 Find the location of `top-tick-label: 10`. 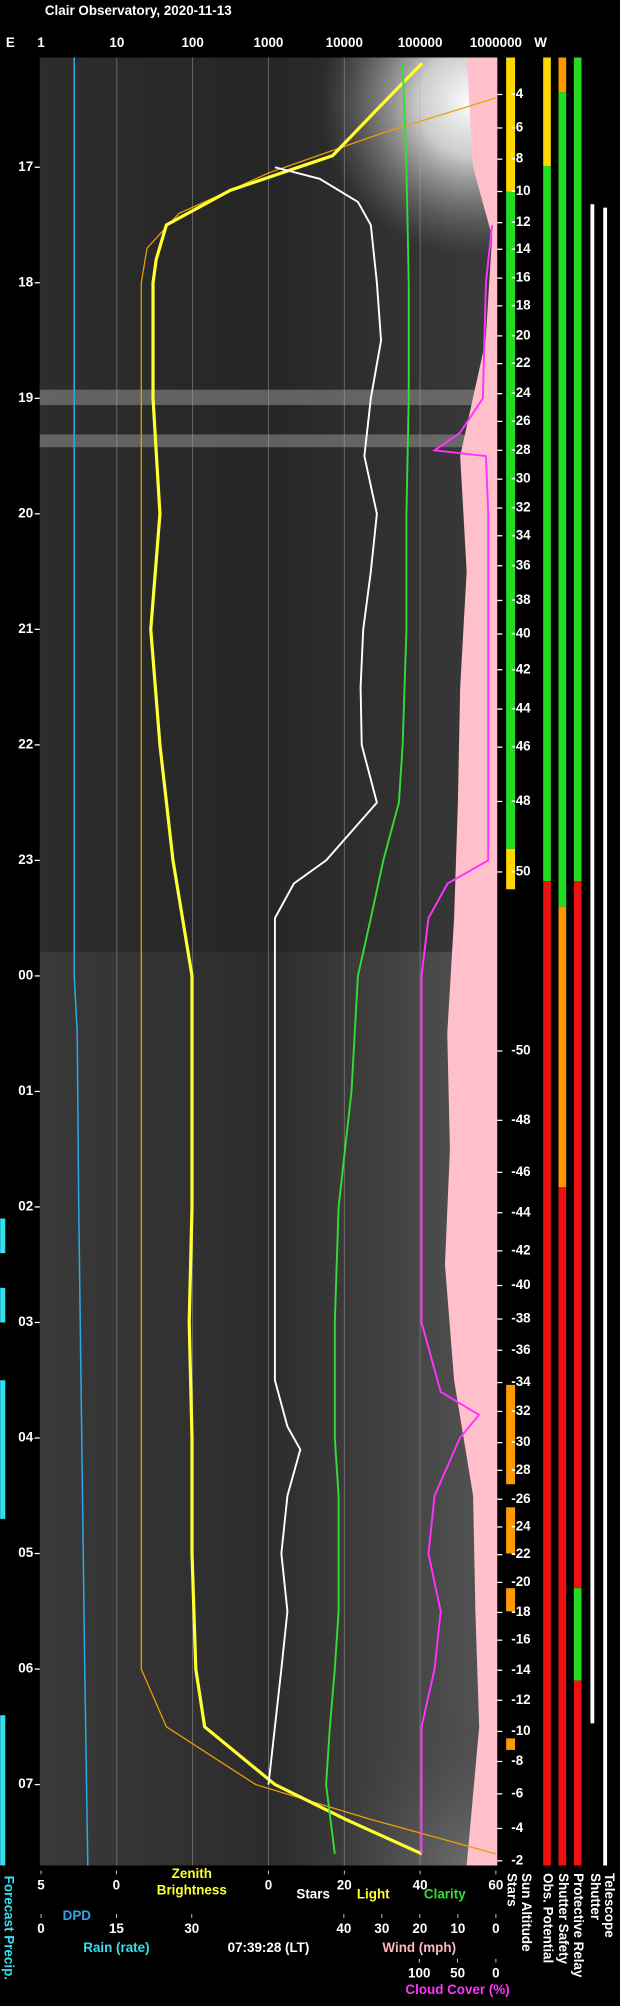

top-tick-label: 10 is located at coordinates (116, 42).